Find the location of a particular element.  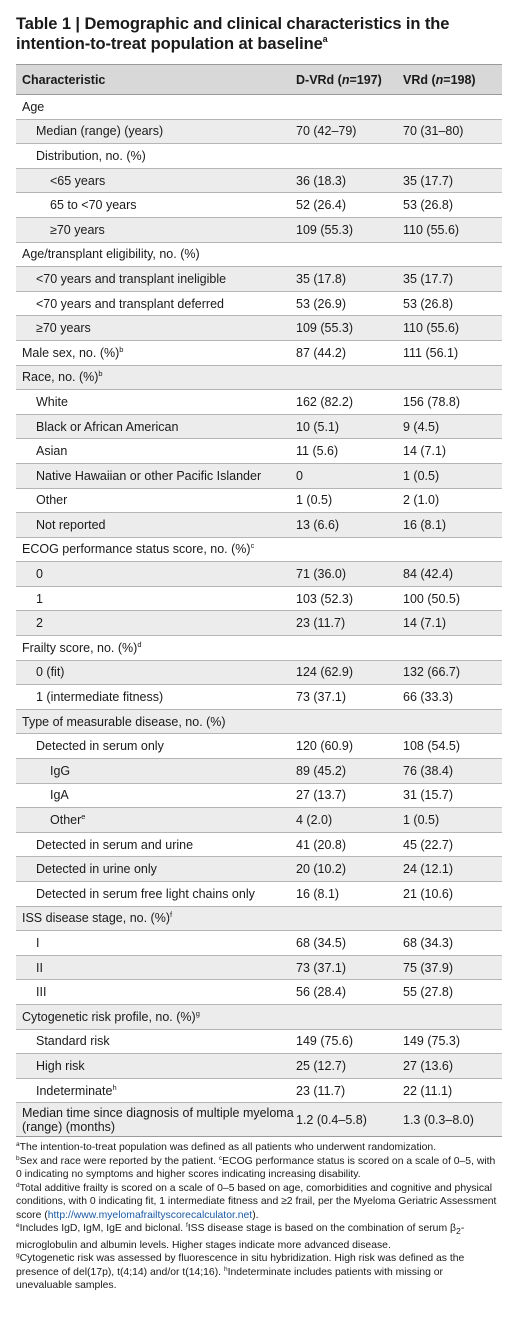

row-label: Detected in serum free light chains only is located at coordinates (145, 893).